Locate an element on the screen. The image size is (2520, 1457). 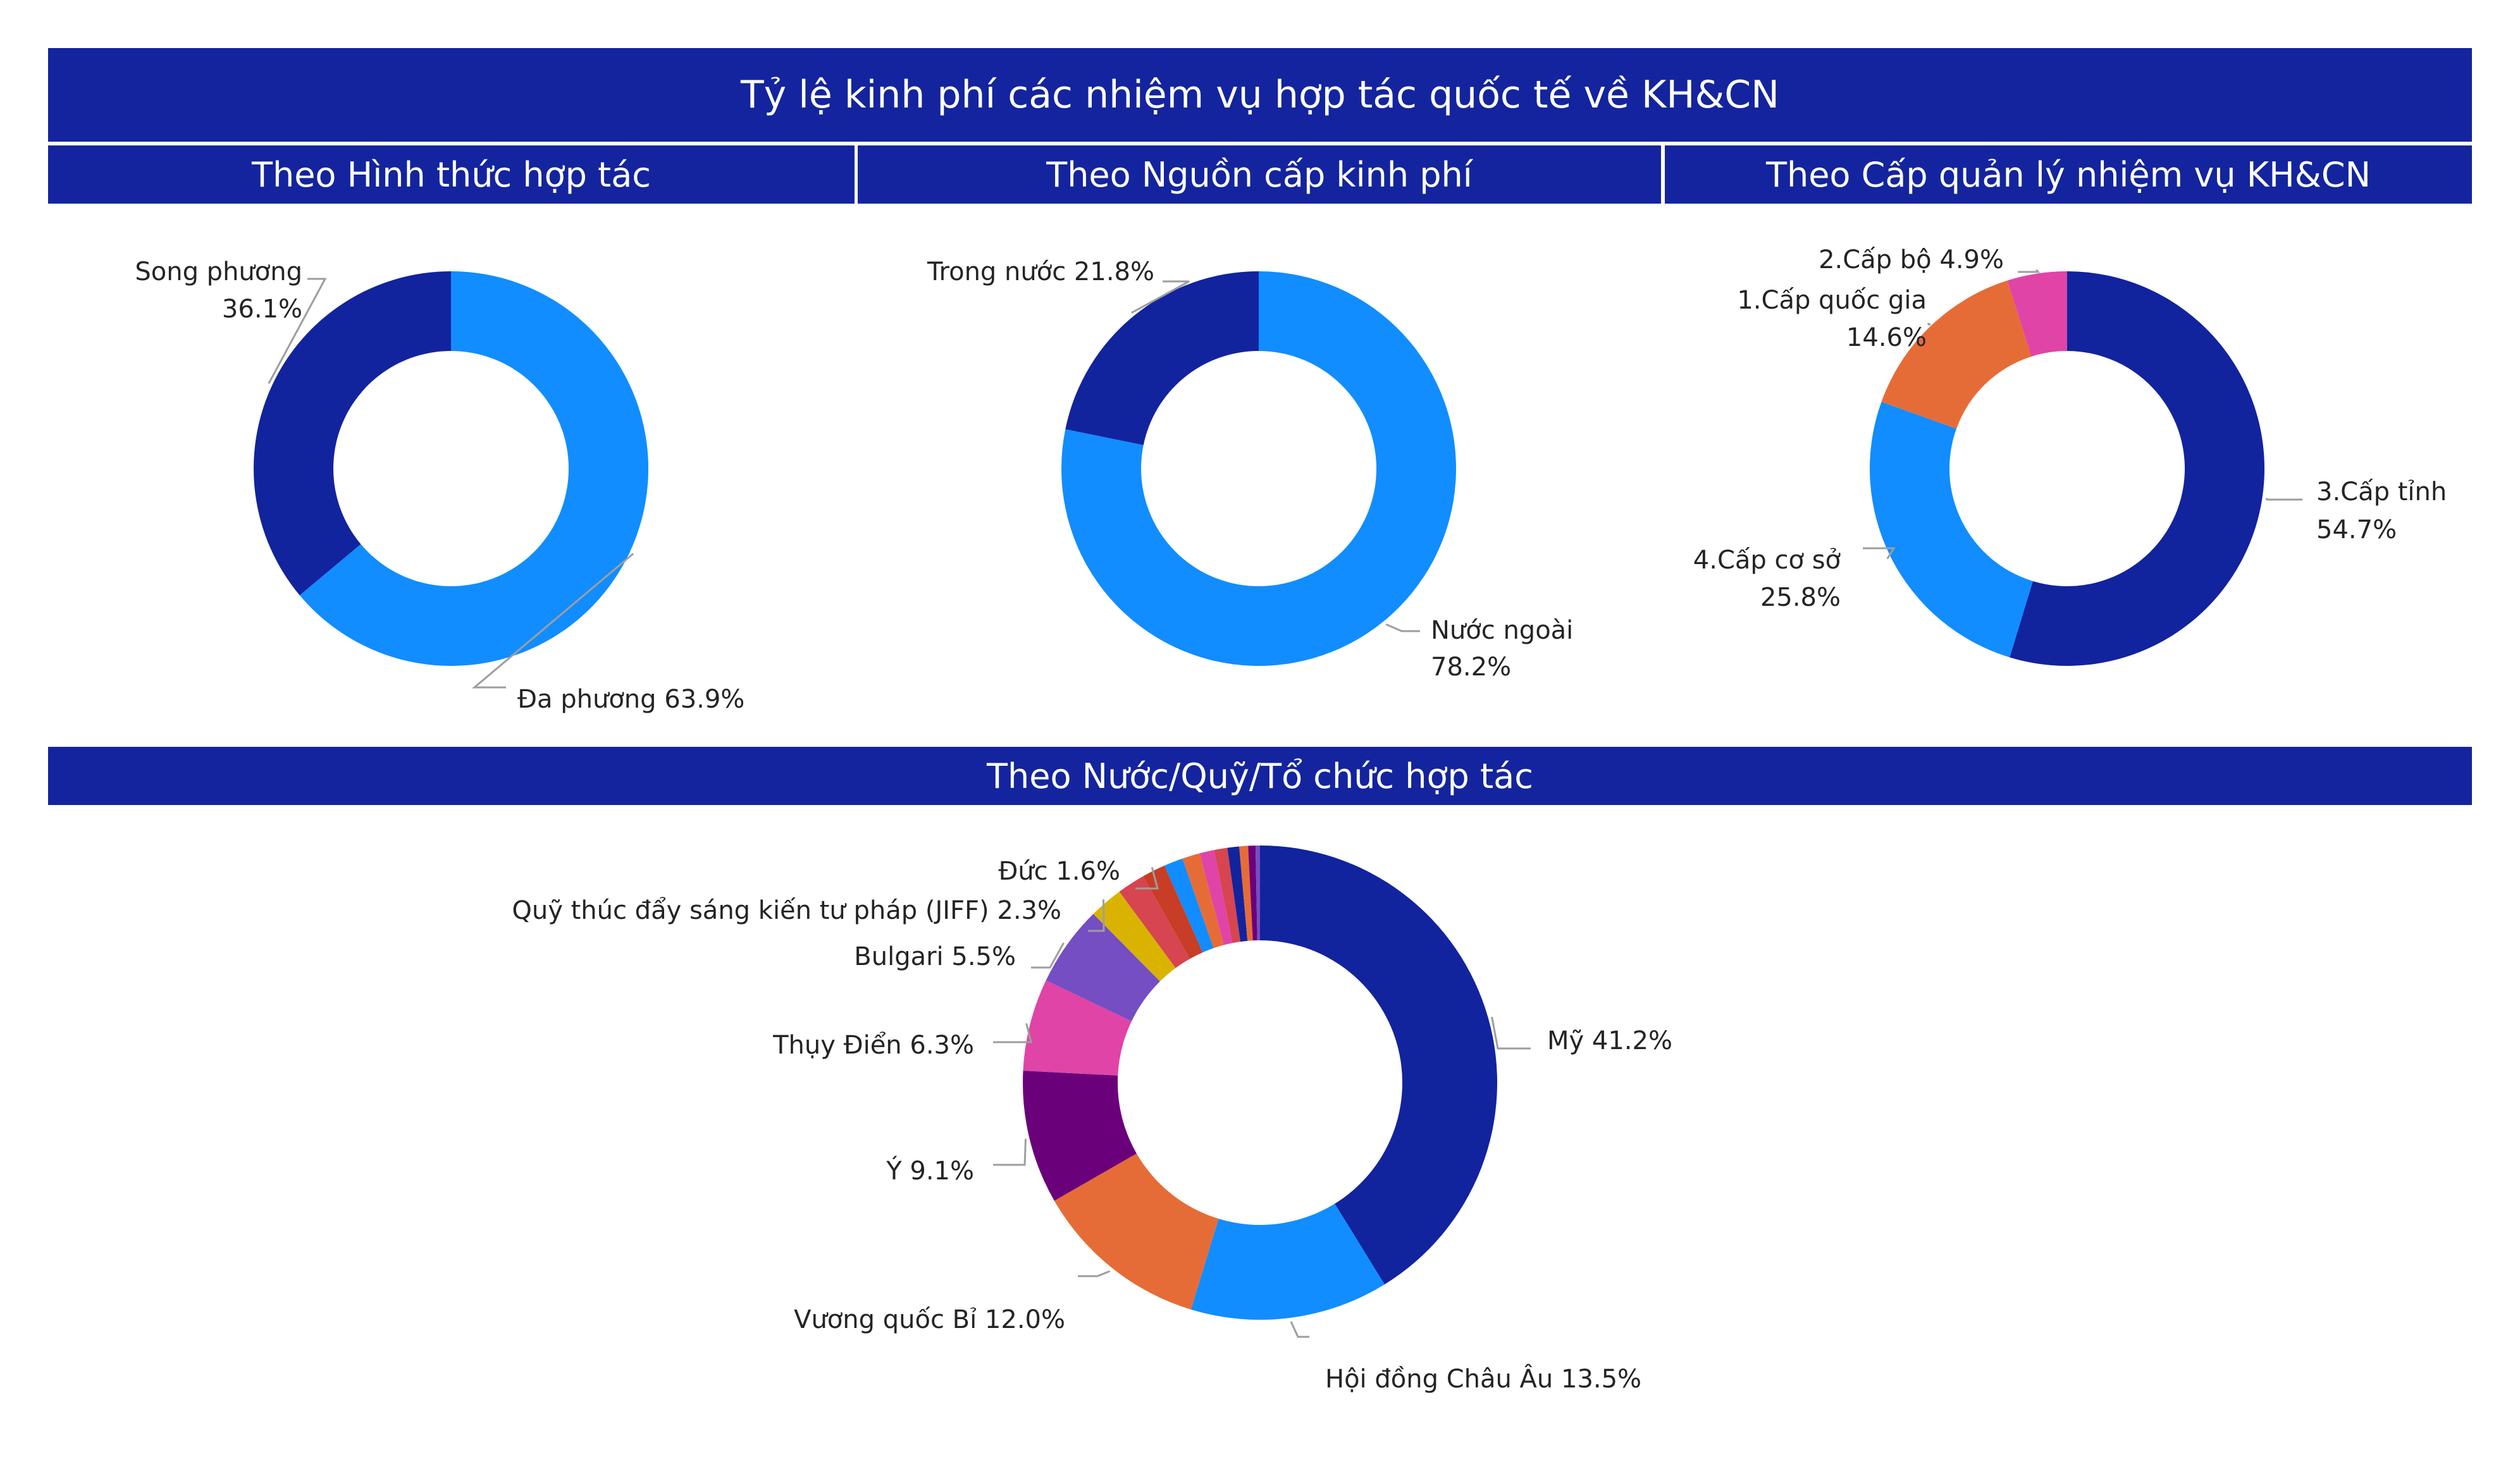
data-label: 25.8% is located at coordinates (1800, 597).